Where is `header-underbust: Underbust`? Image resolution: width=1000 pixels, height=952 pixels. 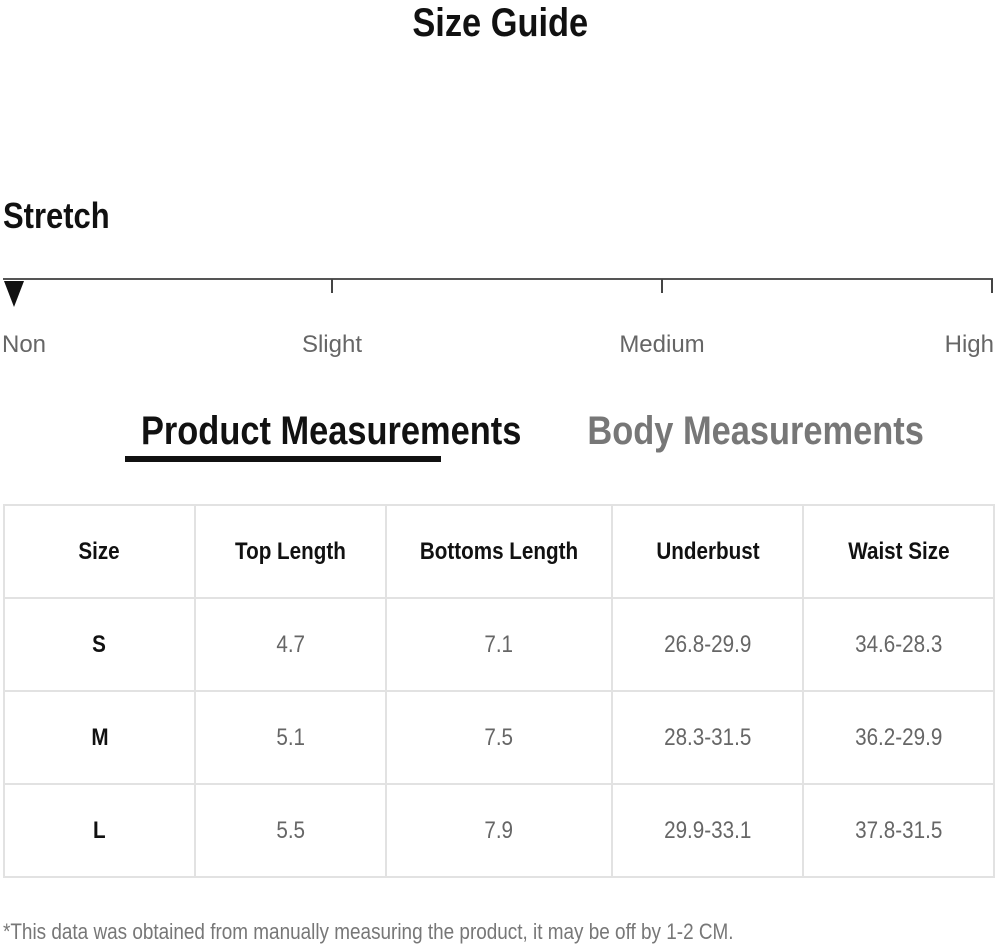
header-underbust: Underbust is located at coordinates (707, 551).